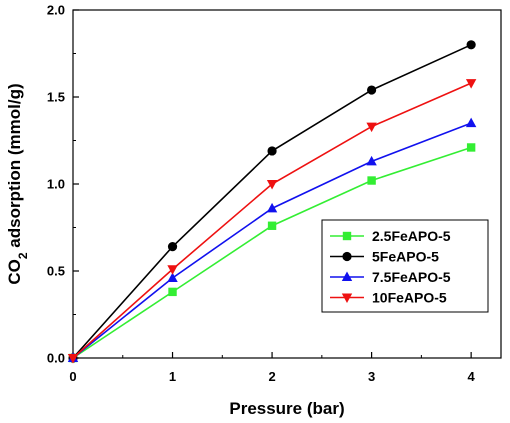  I want to click on y-tick-label: 2.0, so click(56, 10).